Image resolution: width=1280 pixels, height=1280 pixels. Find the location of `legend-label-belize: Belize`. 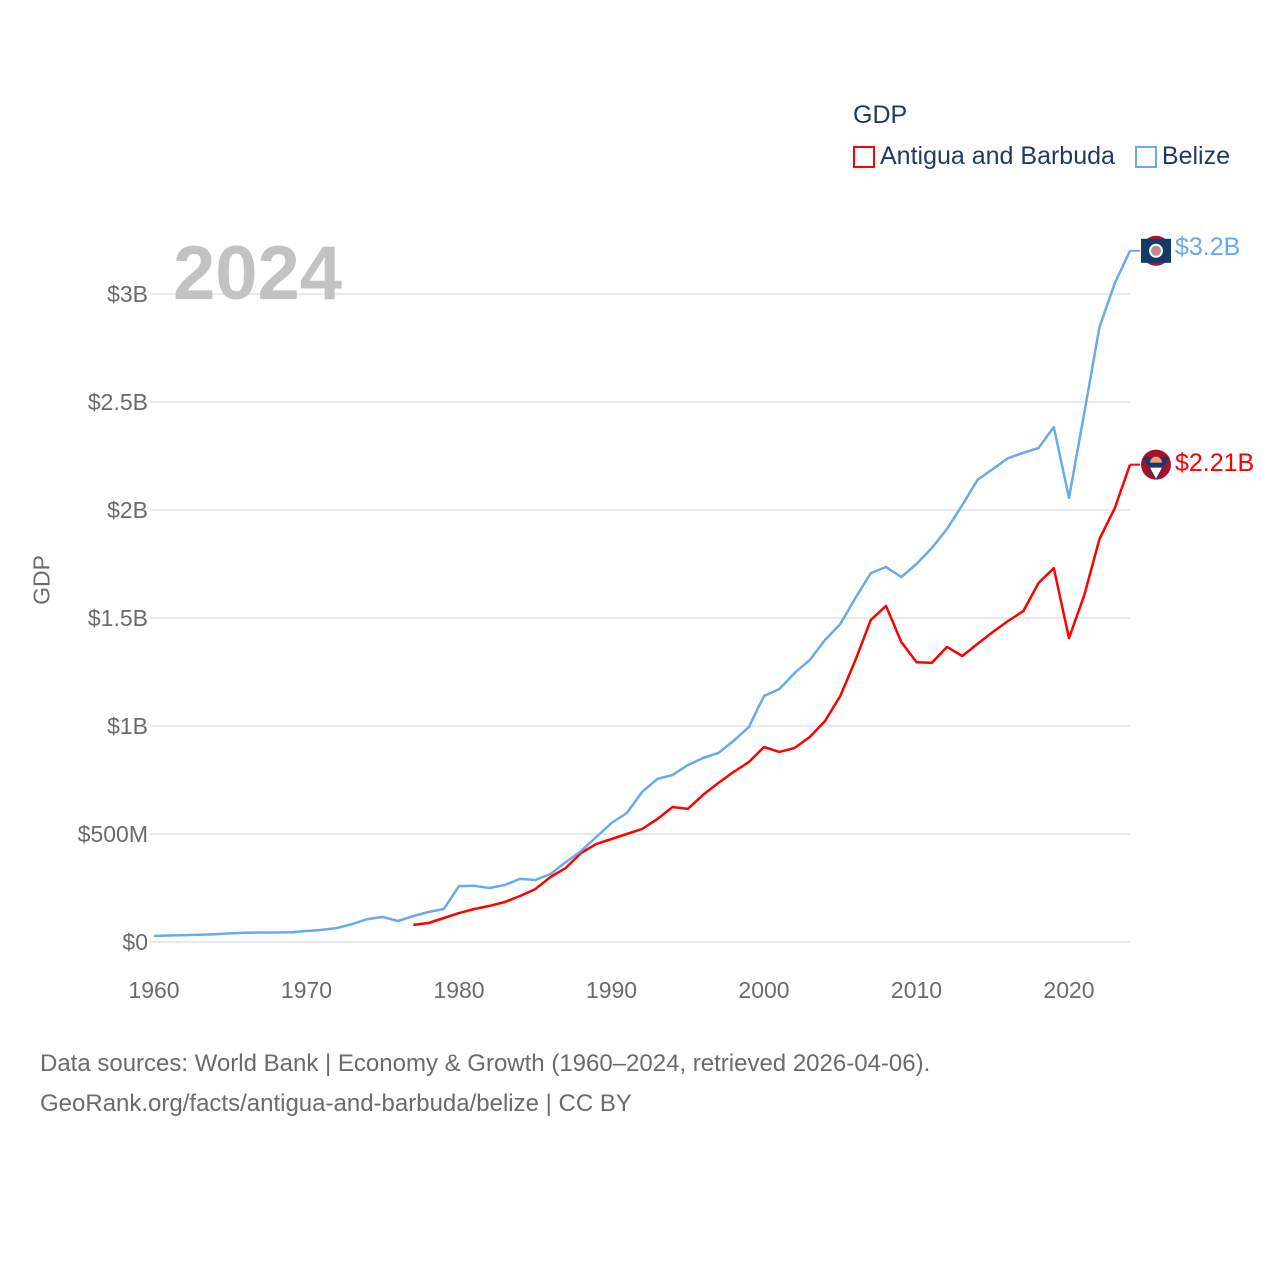

legend-label-belize: Belize is located at coordinates (1196, 156).